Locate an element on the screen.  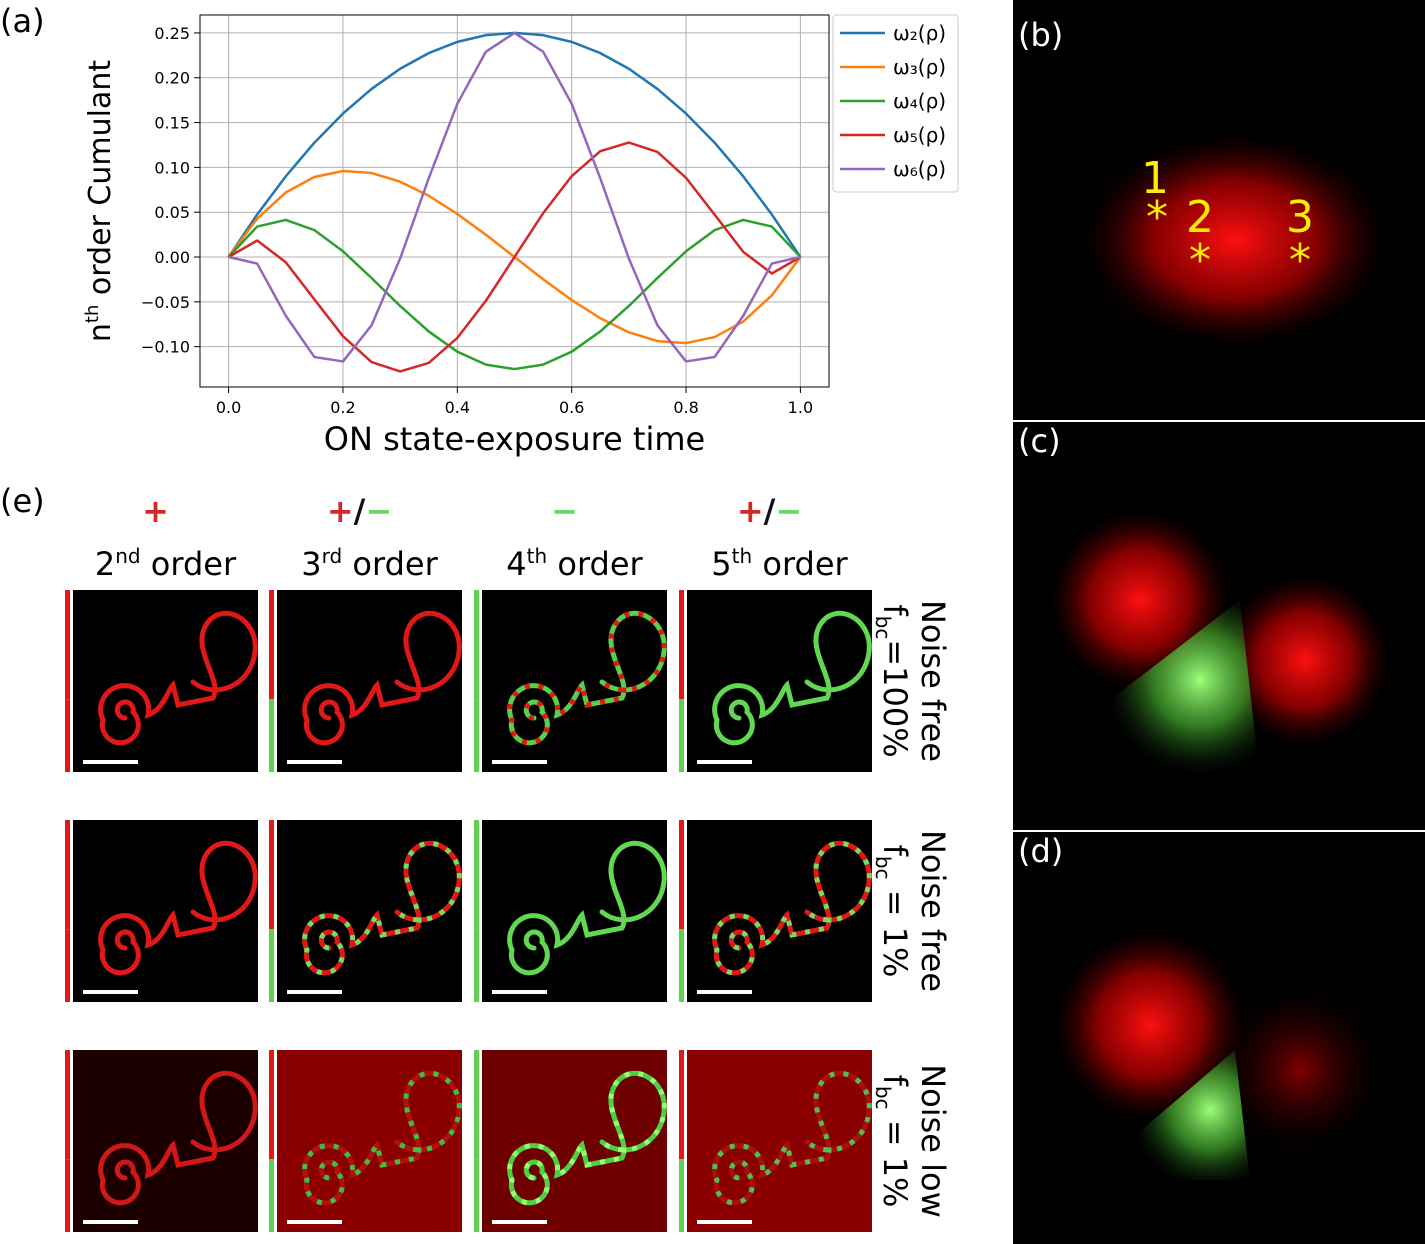
x-tick-label: 0.2 is located at coordinates (342, 407).